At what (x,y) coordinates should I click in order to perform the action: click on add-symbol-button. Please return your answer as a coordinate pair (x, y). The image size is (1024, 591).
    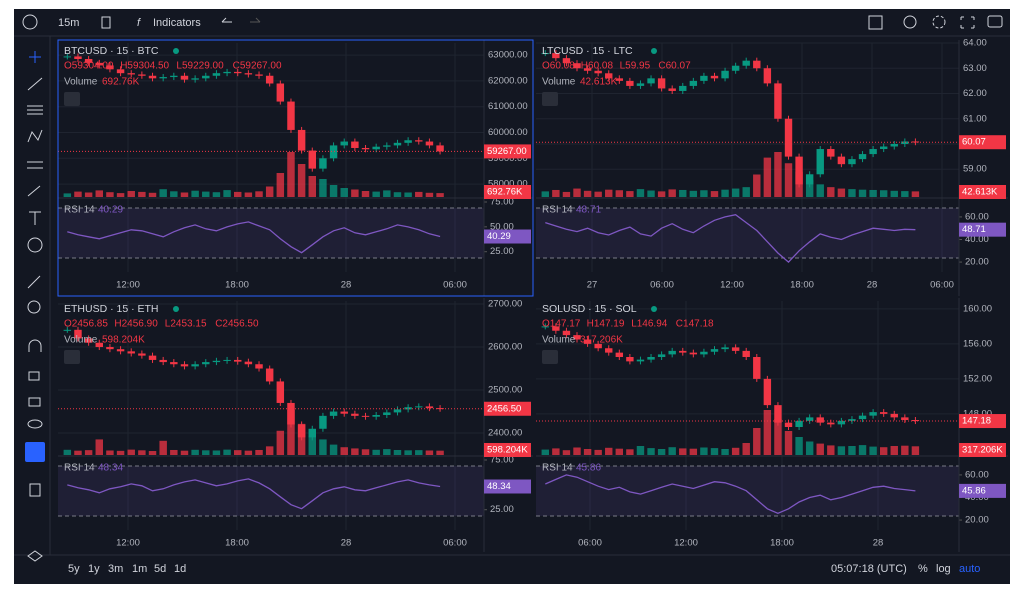
    Looking at the image, I should click on (30, 22).